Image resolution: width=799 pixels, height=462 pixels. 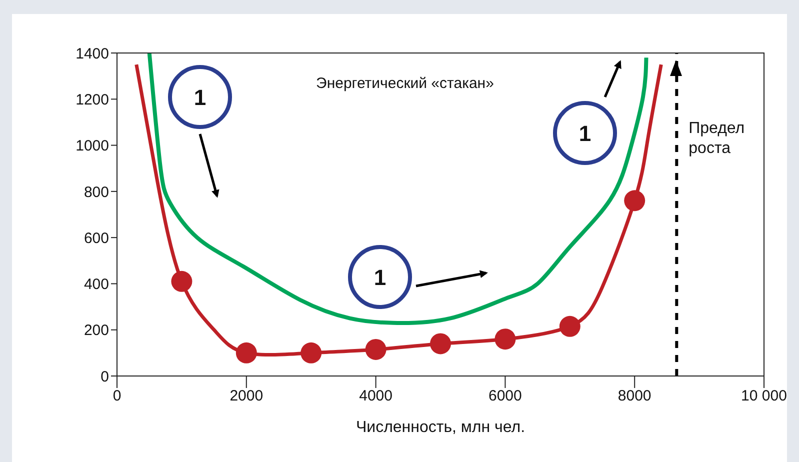 I want to click on x-tick-label: 6000, so click(x=505, y=396).